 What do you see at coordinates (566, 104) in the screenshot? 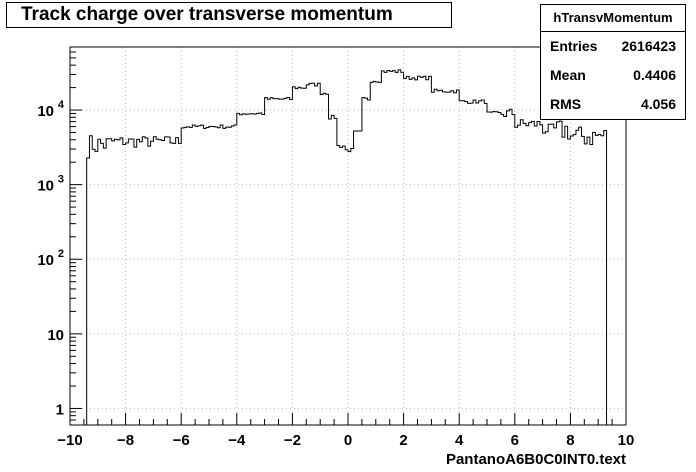
I see `stats-rms-label: RMS` at bounding box center [566, 104].